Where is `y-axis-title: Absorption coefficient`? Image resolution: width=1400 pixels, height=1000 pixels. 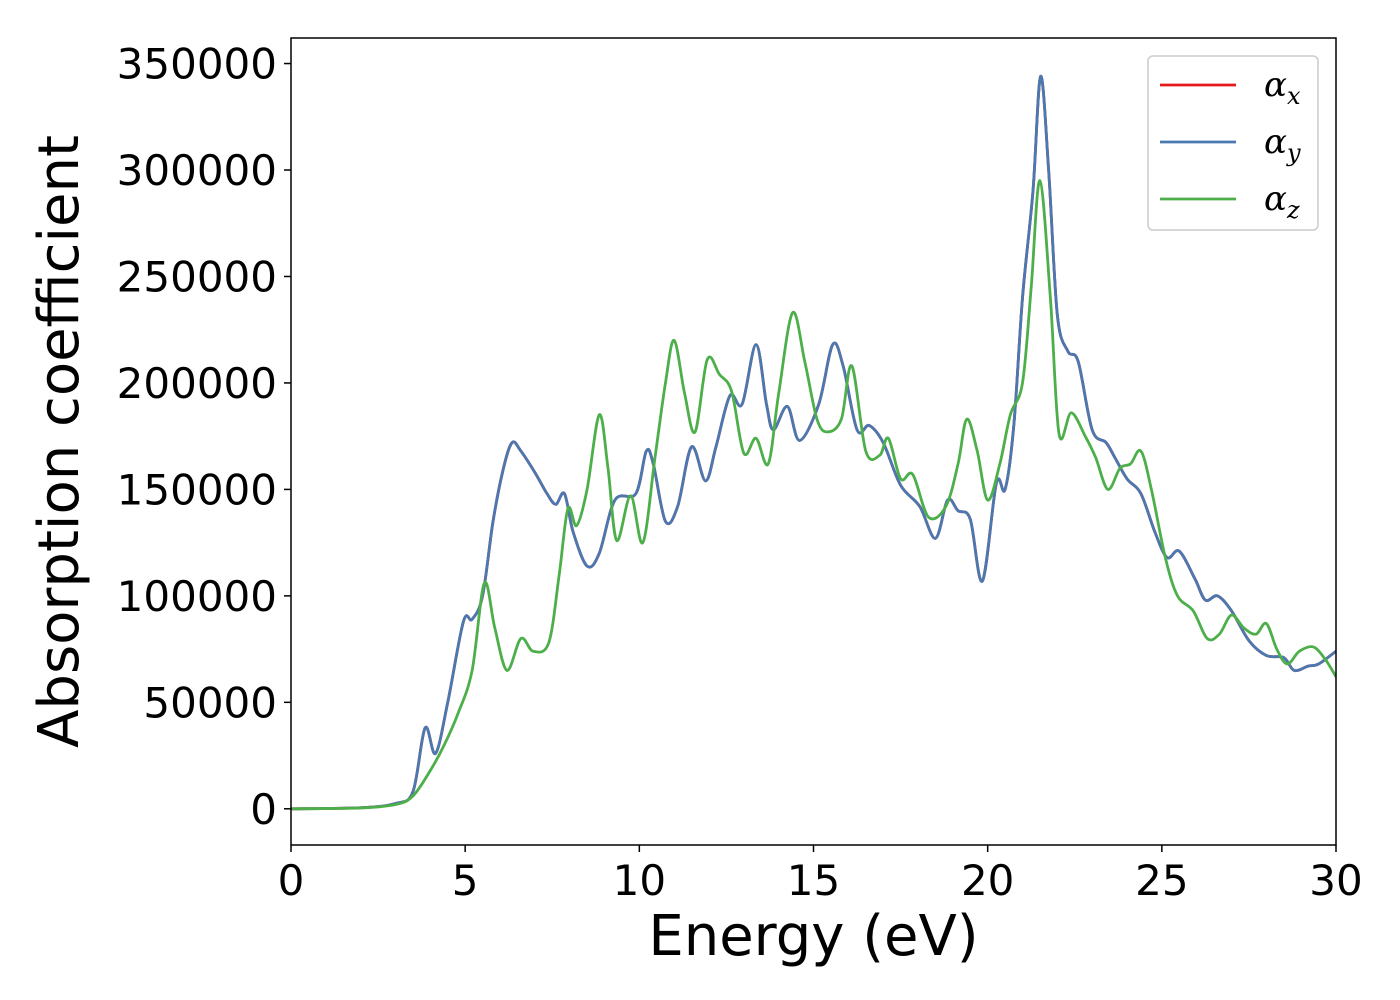
y-axis-title: Absorption coefficient is located at coordinates (59, 441).